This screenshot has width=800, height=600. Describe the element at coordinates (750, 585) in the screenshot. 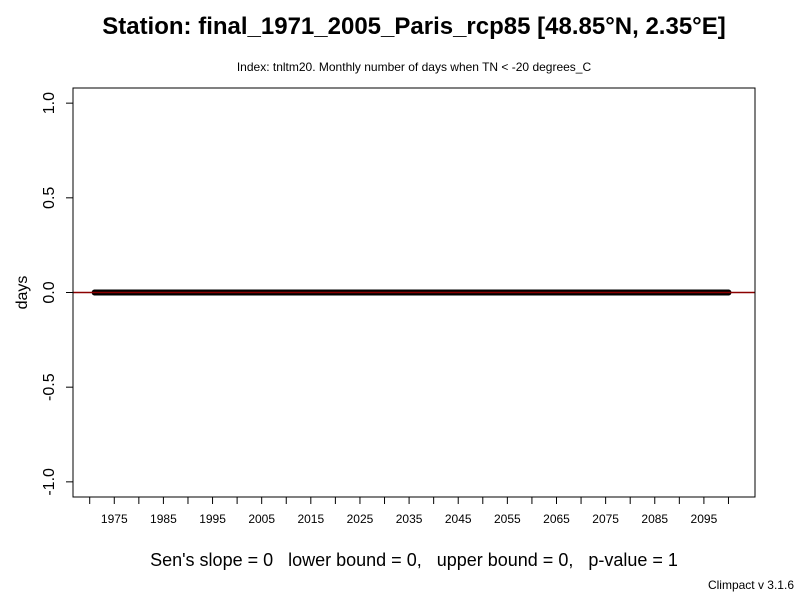

I see `software-credit: Climpact v 3.1.6` at that location.